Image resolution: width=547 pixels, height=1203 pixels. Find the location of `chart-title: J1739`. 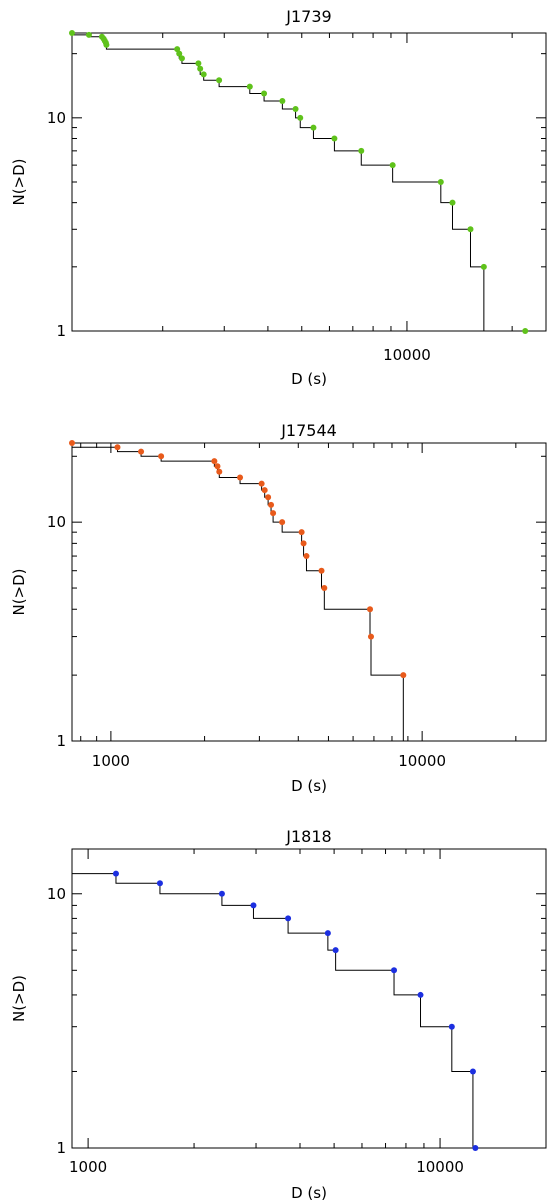

chart-title: J1739 is located at coordinates (308, 16).